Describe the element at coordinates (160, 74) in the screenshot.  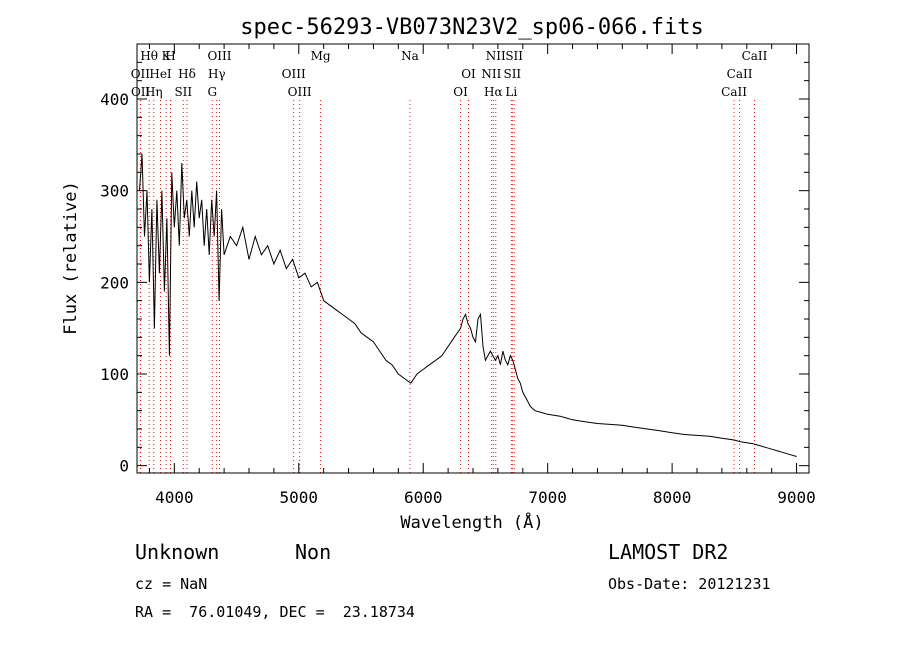
I see `line-label: HeI` at that location.